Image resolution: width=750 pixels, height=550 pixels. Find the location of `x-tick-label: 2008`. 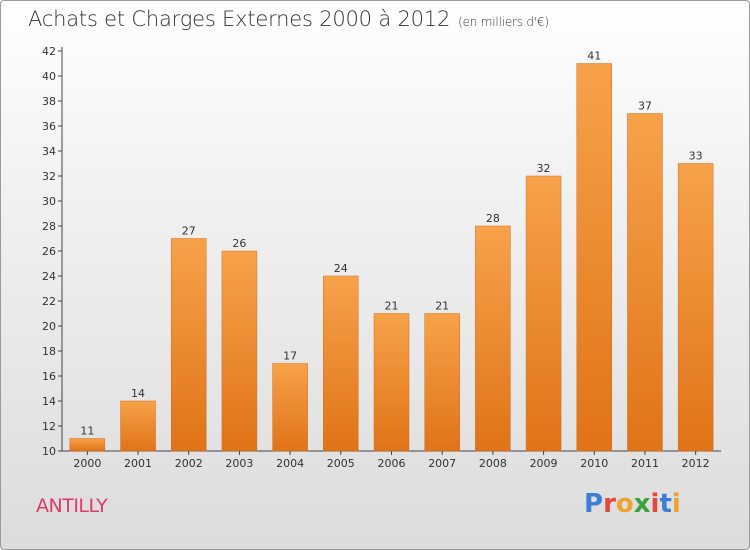

x-tick-label: 2008 is located at coordinates (493, 463).